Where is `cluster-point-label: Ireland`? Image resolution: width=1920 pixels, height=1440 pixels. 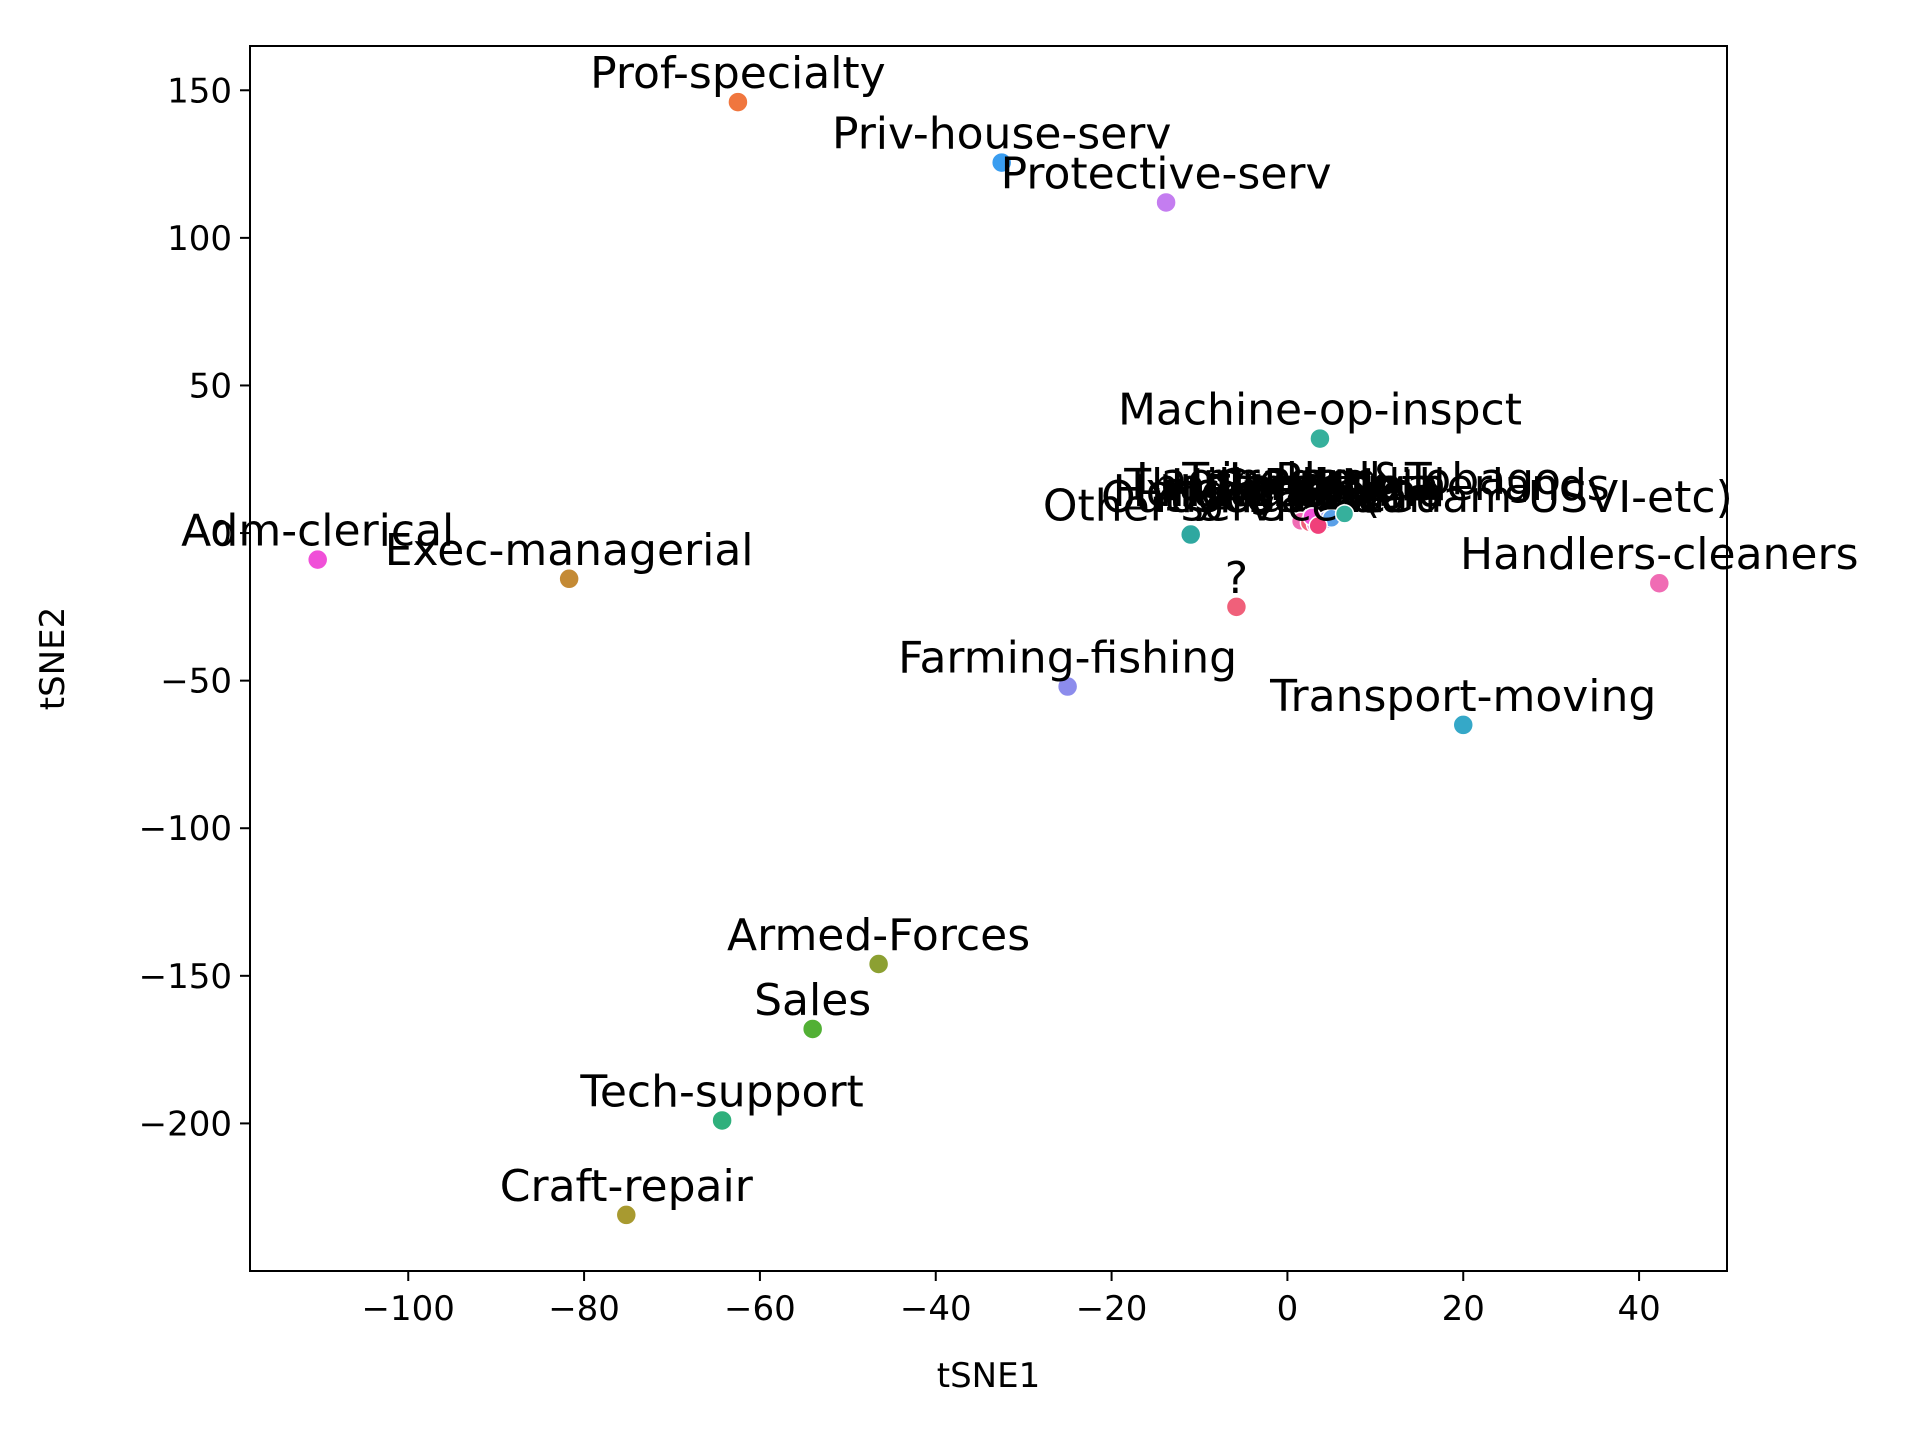 cluster-point-label: Ireland is located at coordinates (1305, 479).